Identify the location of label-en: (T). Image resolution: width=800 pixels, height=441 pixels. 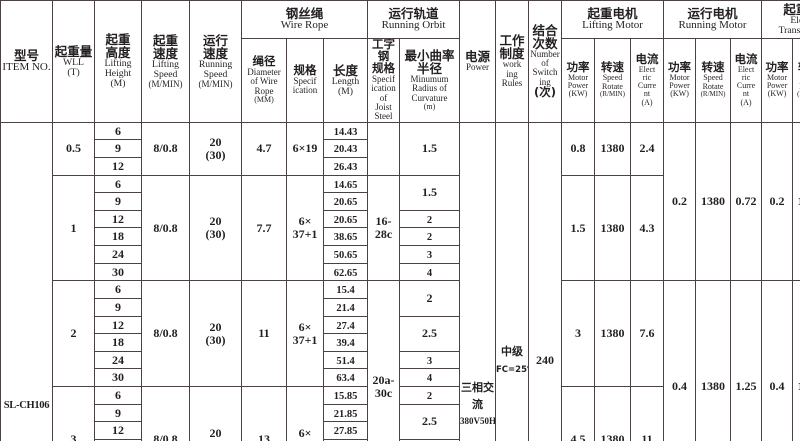
(73, 72).